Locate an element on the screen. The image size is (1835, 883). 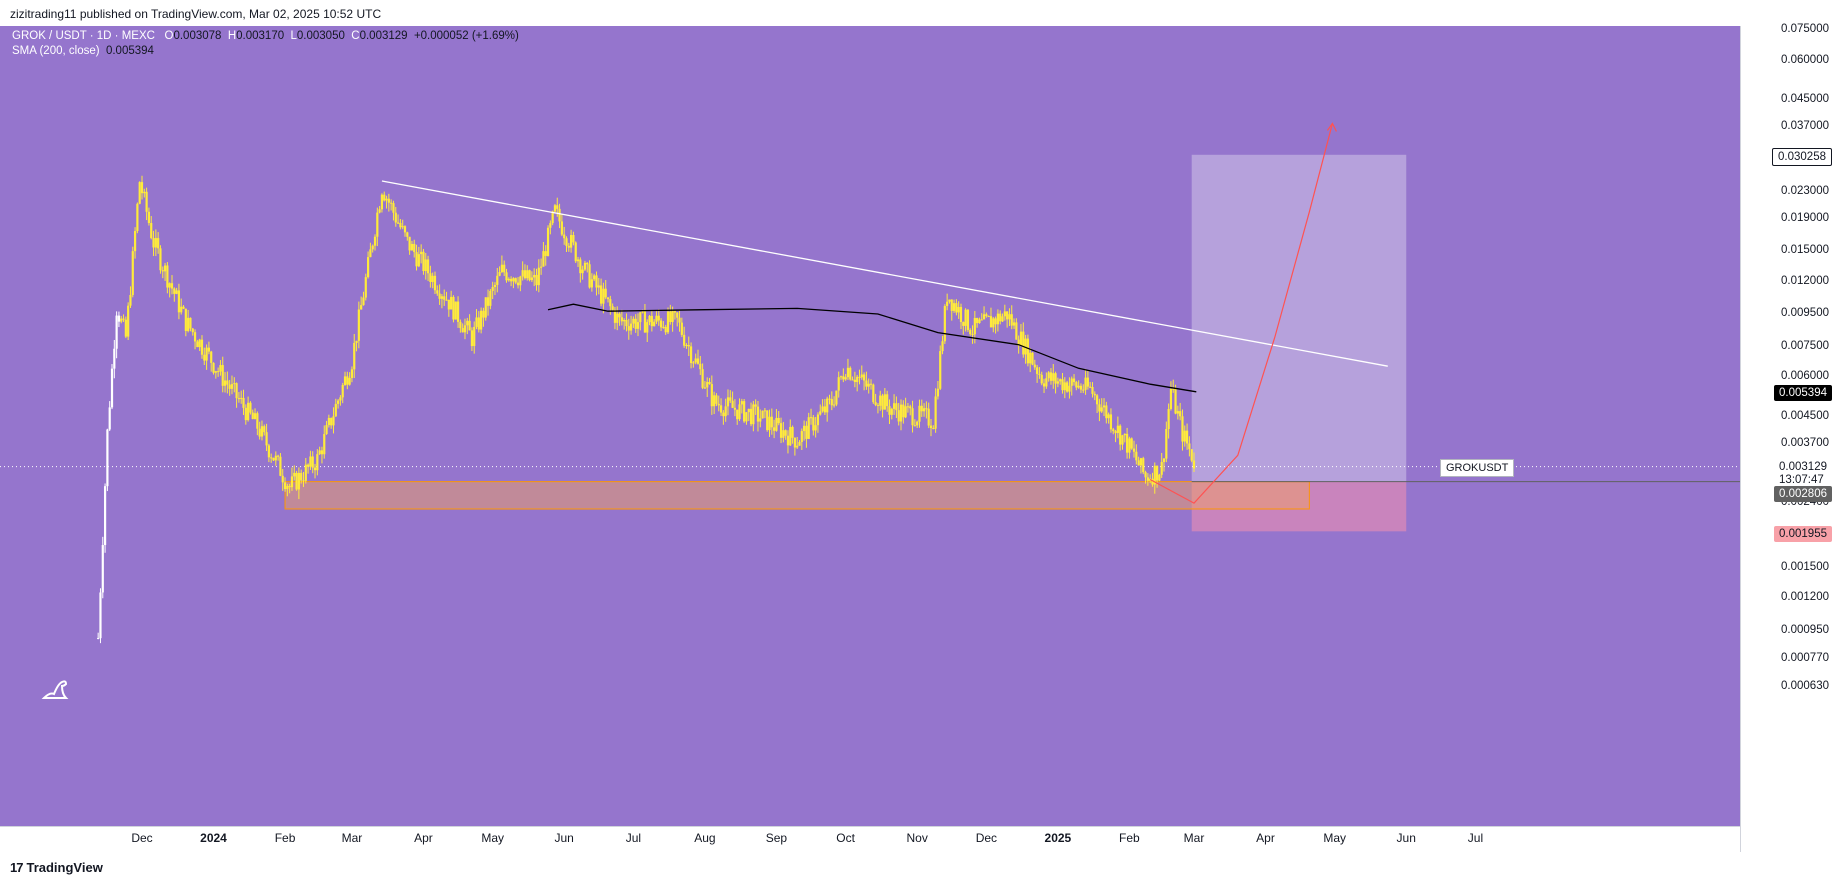
tradingview-brand: 17 TradingView is located at coordinates (56, 867).